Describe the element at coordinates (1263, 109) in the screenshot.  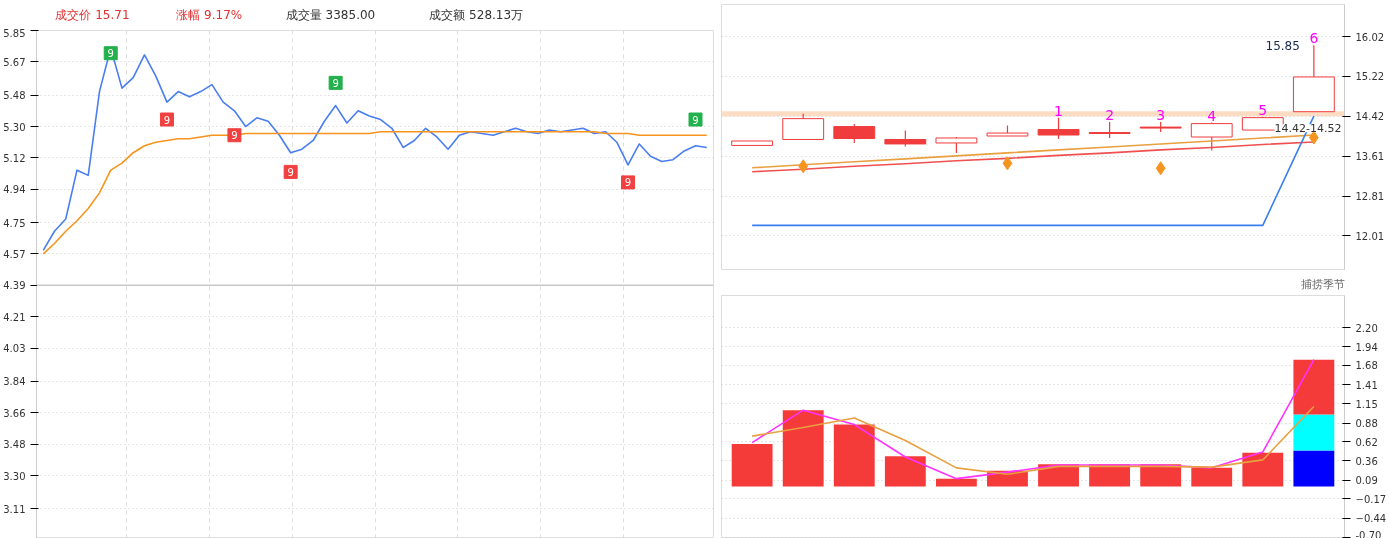
I see `annotation: 5` at that location.